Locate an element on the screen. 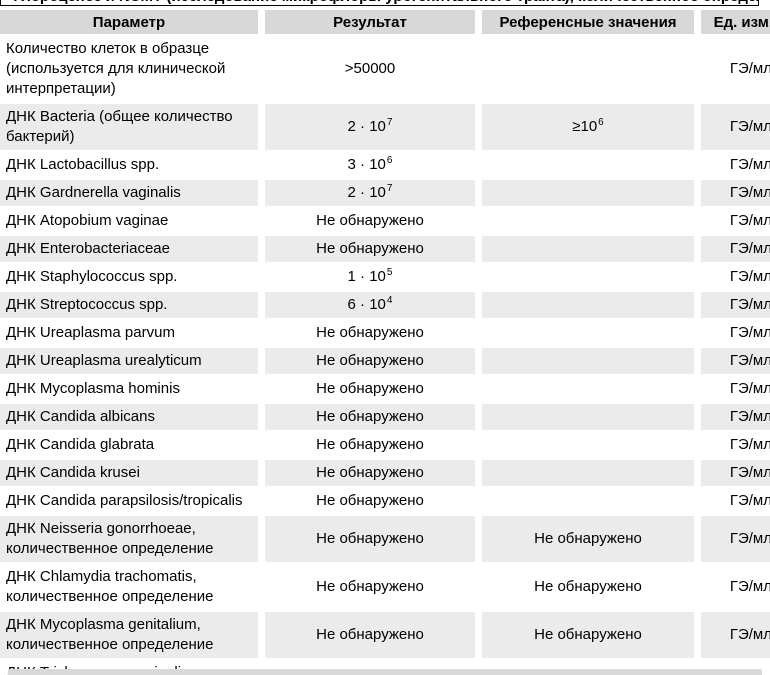  result-exponent: 7 is located at coordinates (389, 188).